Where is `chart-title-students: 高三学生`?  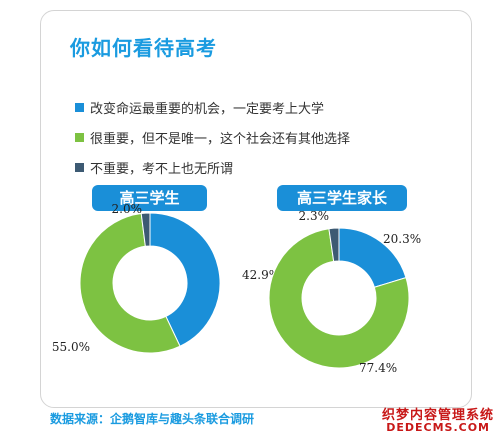 chart-title-students: 高三学生 is located at coordinates (149, 198).